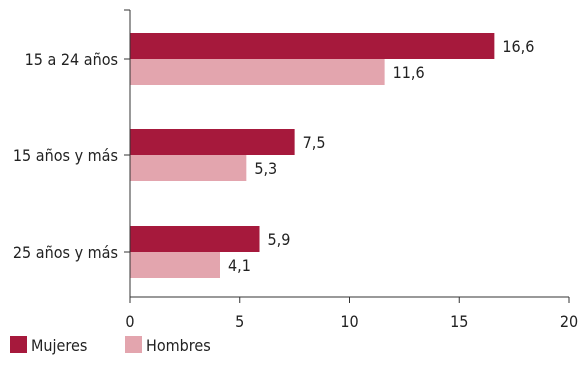 The width and height of the screenshot is (578, 366). I want to click on legend-swatch-mujeres, so click(18, 344).